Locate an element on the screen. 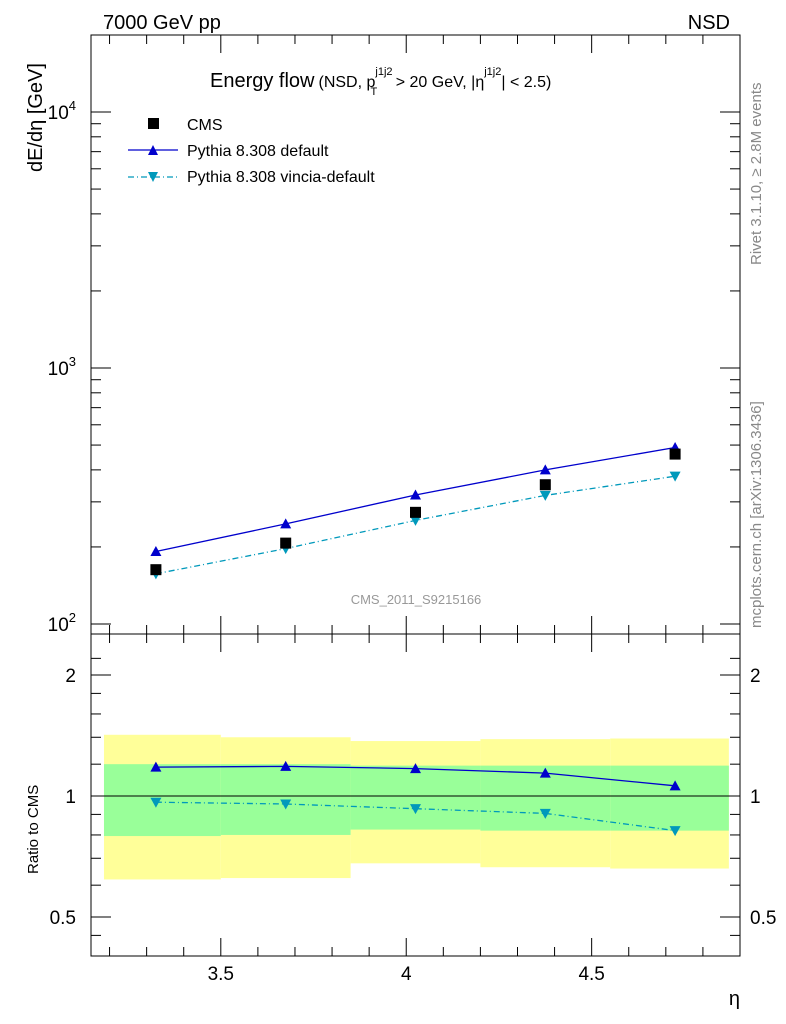 The width and height of the screenshot is (786, 1024). ratio-bands is located at coordinates (415, 807).